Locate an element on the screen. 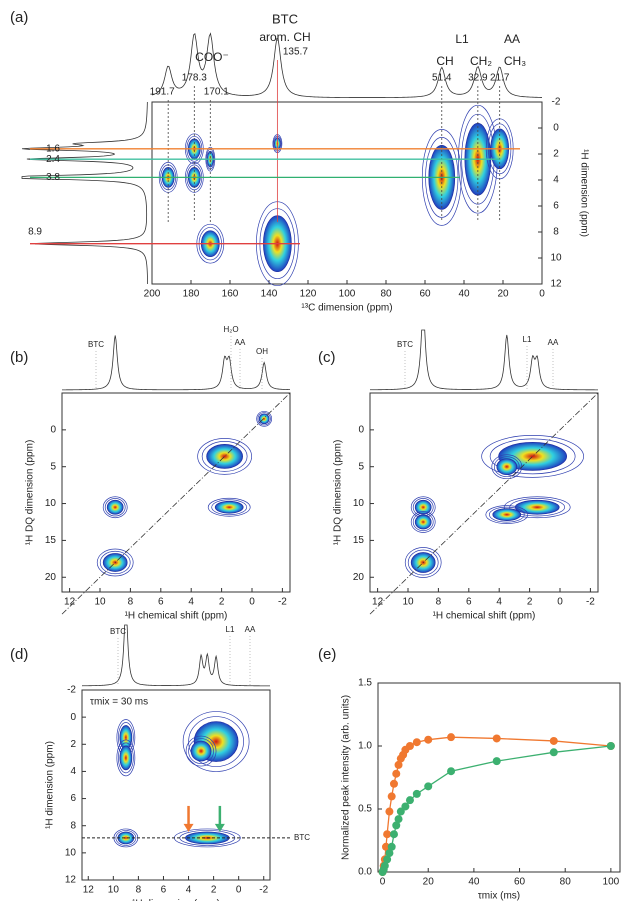  y-tick-label: 12 is located at coordinates (556, 284).